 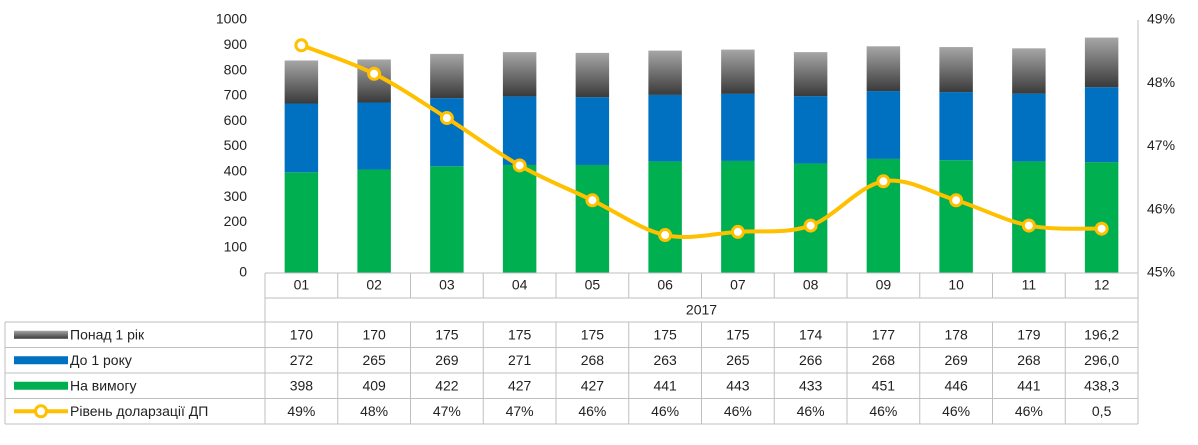 What do you see at coordinates (520, 360) in the screenshot?
I see `table-value: 271` at bounding box center [520, 360].